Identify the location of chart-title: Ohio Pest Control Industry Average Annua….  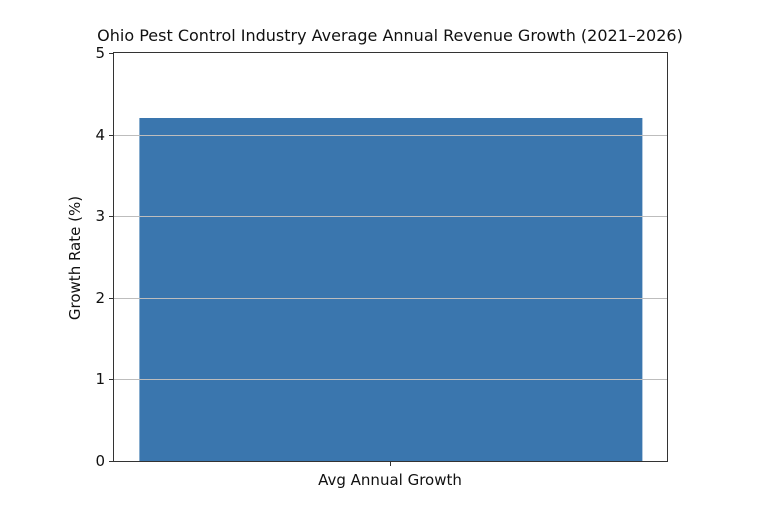
(390, 35).